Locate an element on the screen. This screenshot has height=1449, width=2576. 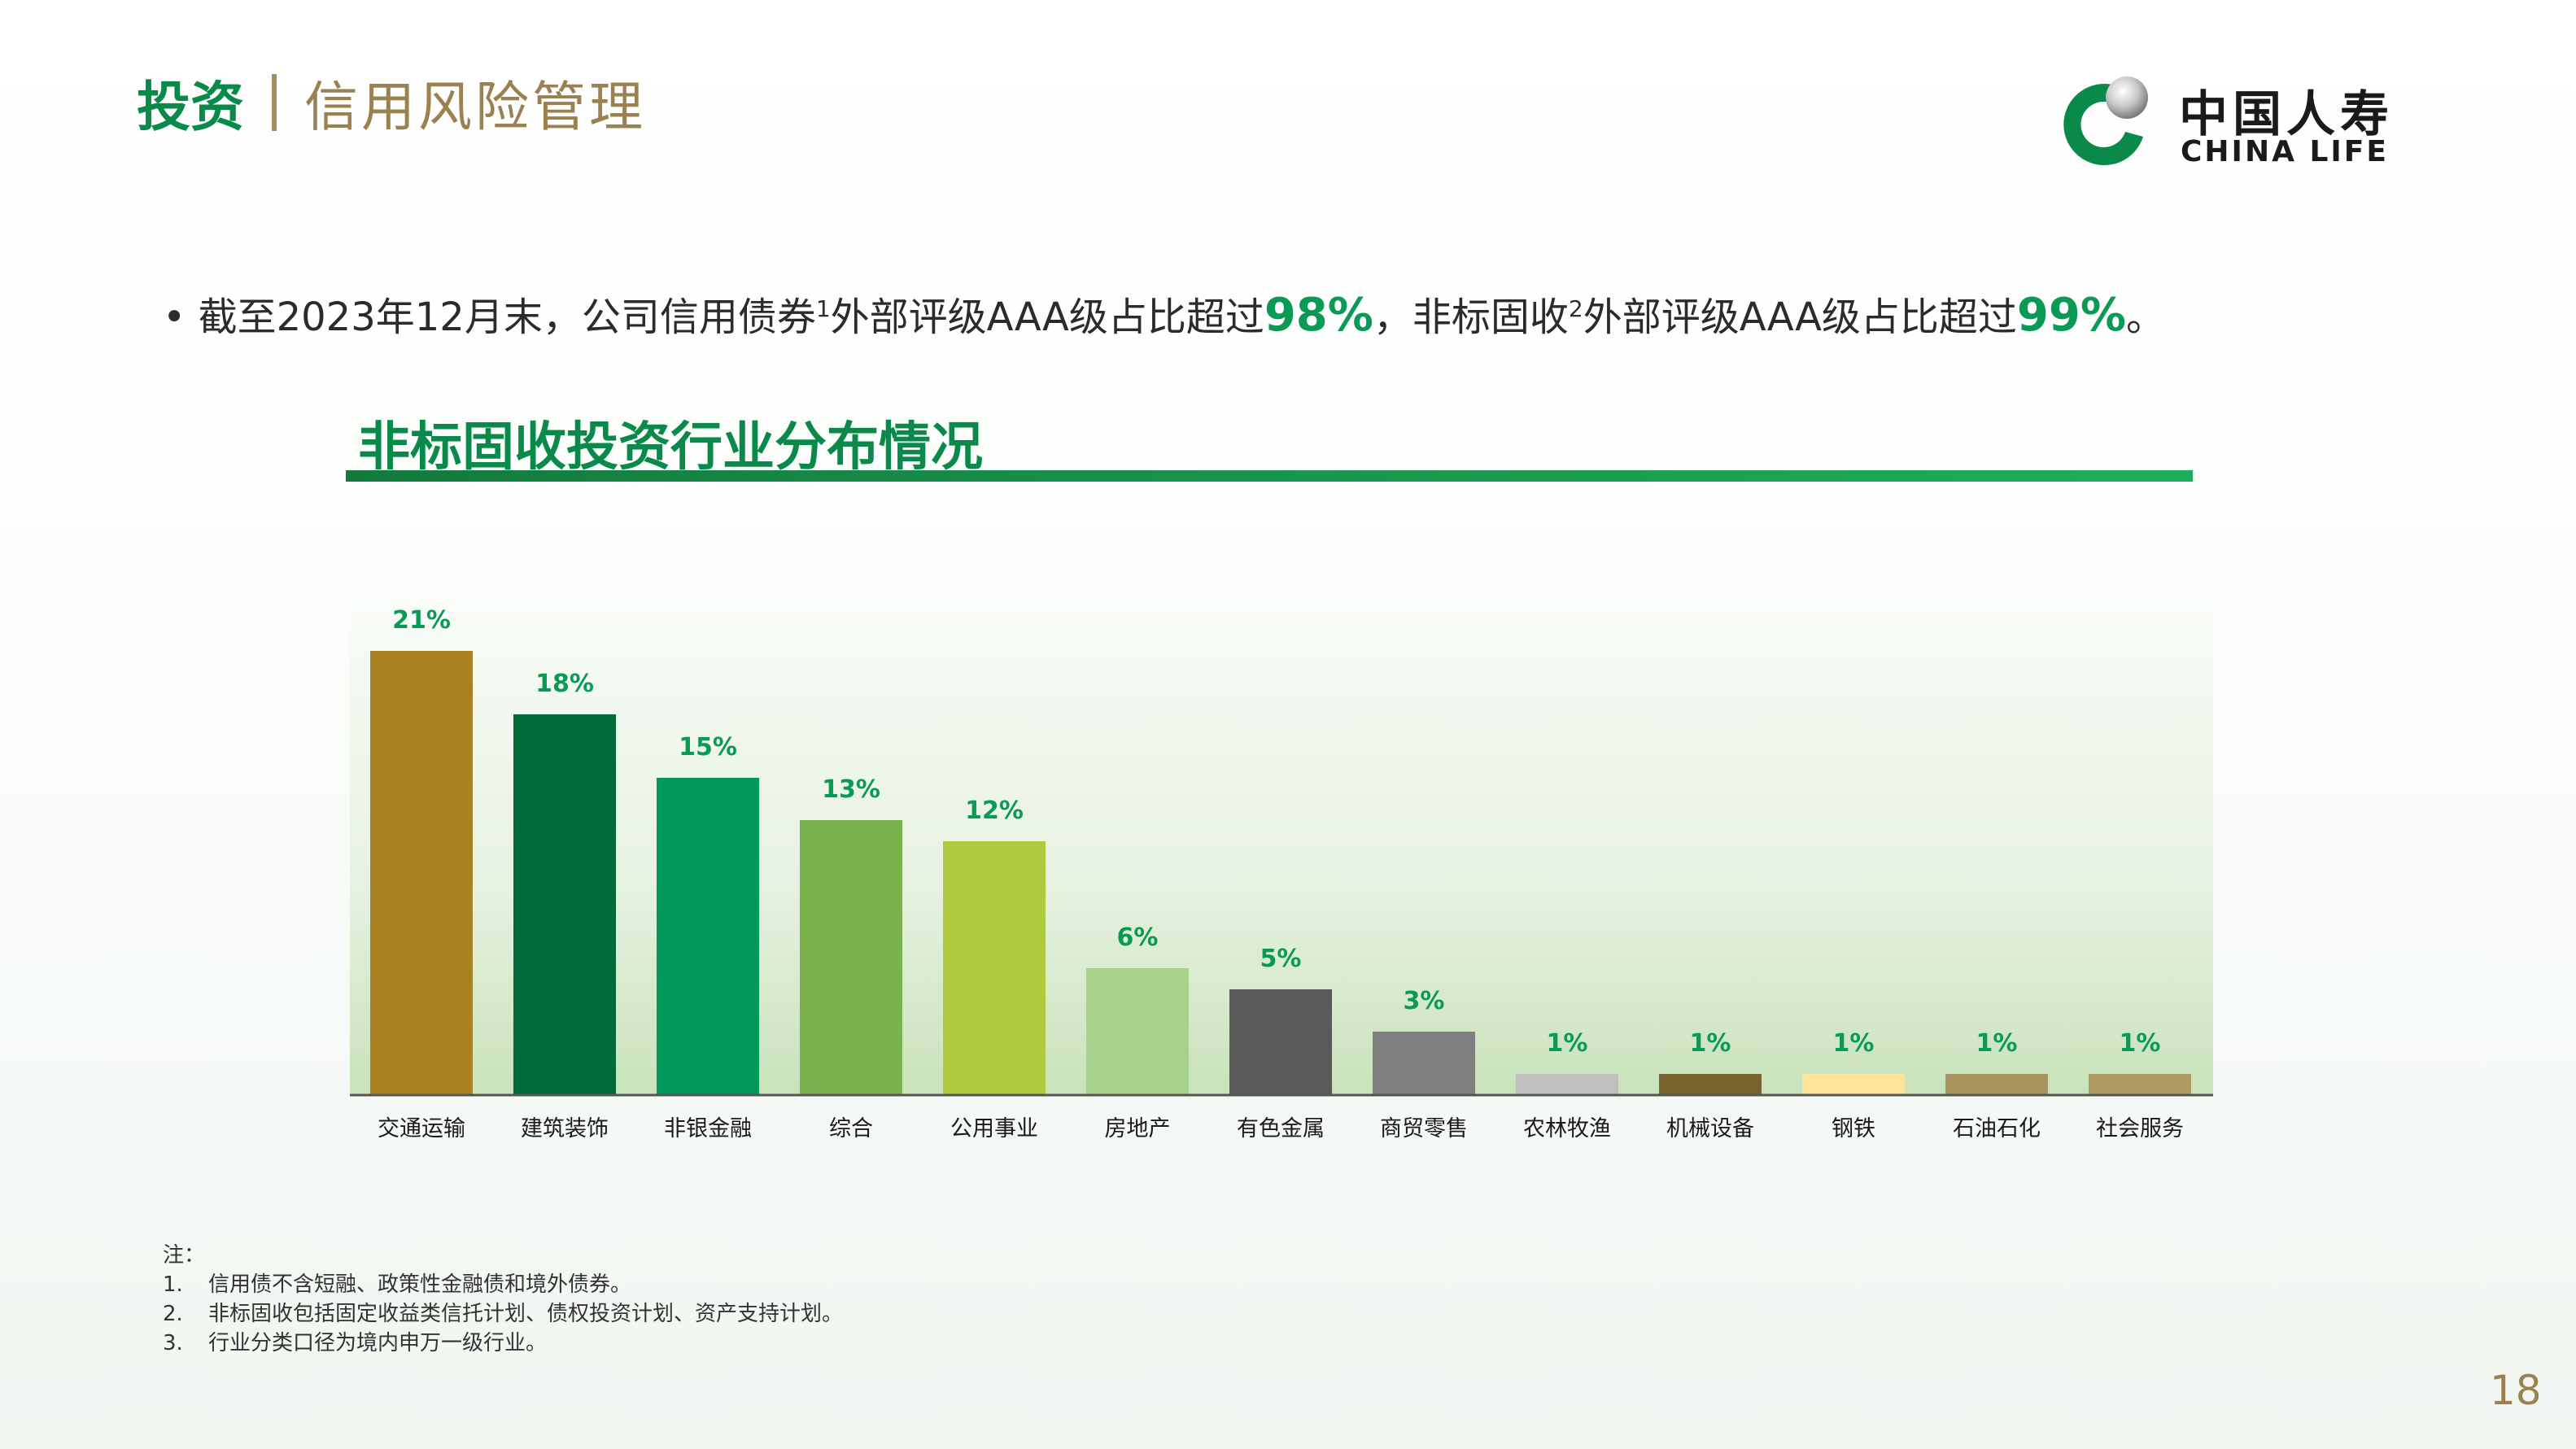
highlight-98: 98% is located at coordinates (1318, 315).